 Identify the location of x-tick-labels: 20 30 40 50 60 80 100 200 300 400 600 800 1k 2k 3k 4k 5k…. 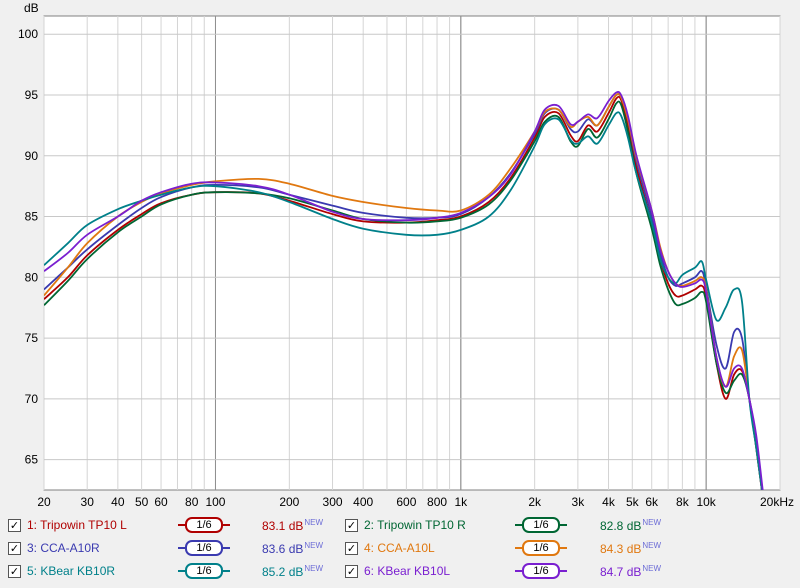
(415, 501).